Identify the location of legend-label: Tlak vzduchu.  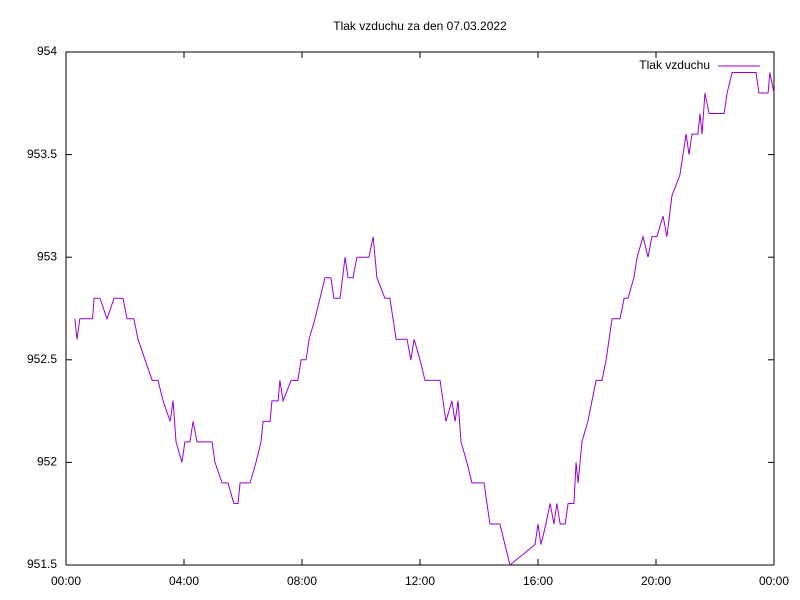
(674, 65).